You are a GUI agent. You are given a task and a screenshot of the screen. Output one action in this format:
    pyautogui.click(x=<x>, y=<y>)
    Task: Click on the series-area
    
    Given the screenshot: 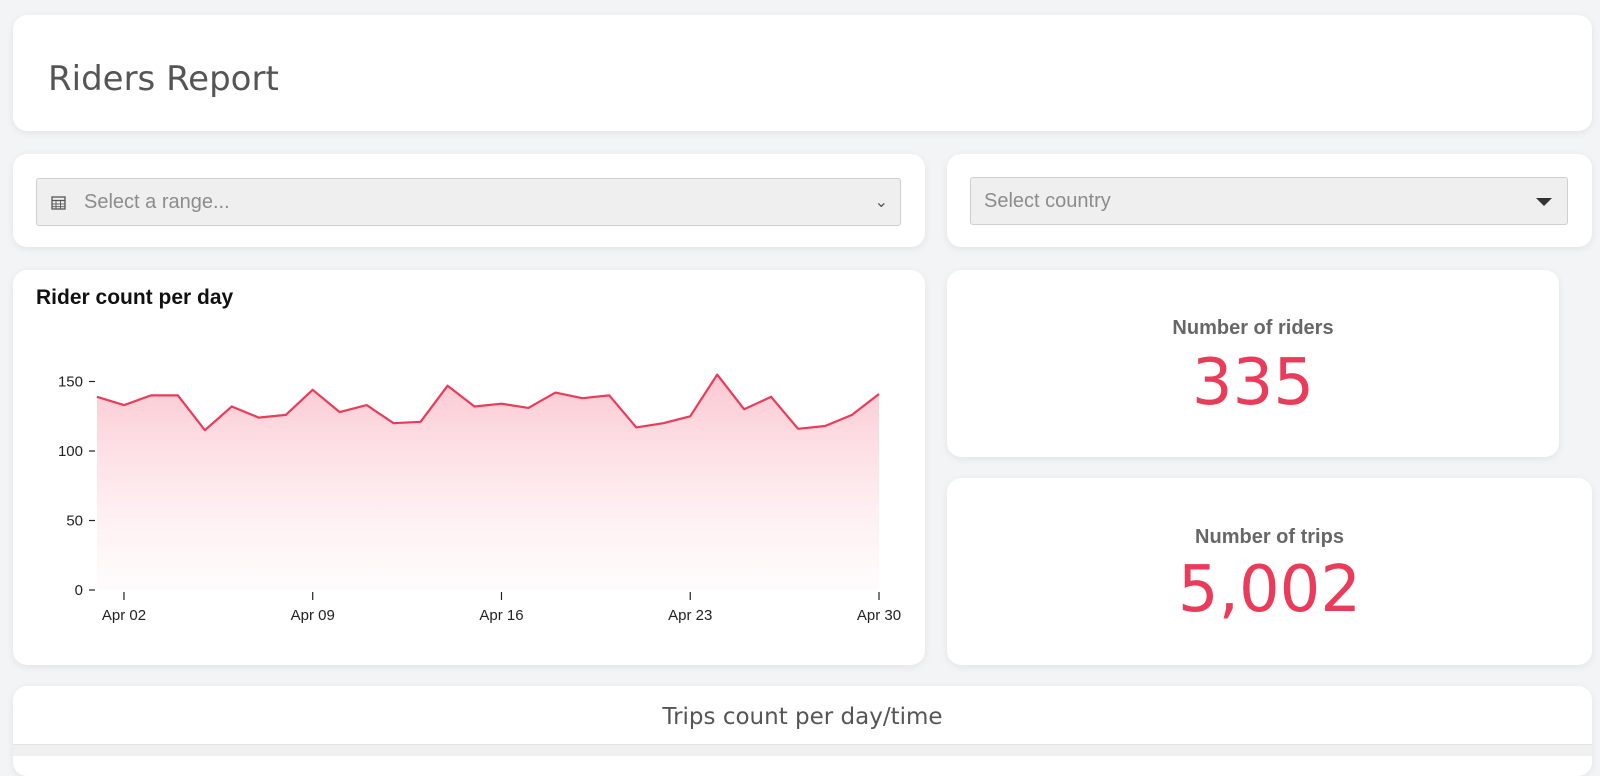 What is the action you would take?
    pyautogui.click(x=488, y=482)
    